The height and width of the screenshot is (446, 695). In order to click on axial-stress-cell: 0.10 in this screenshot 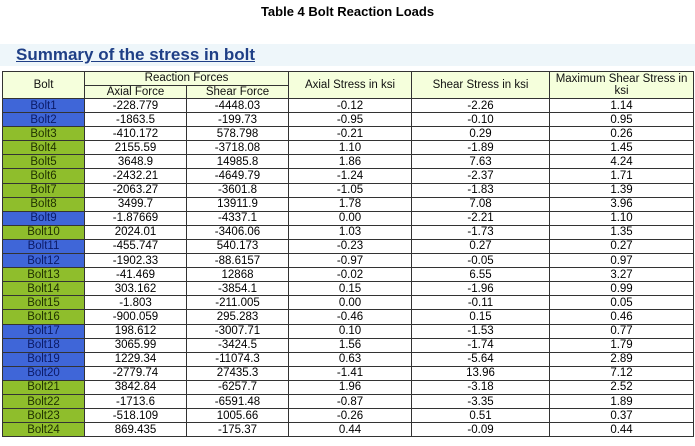, I will do `click(350, 331)`.